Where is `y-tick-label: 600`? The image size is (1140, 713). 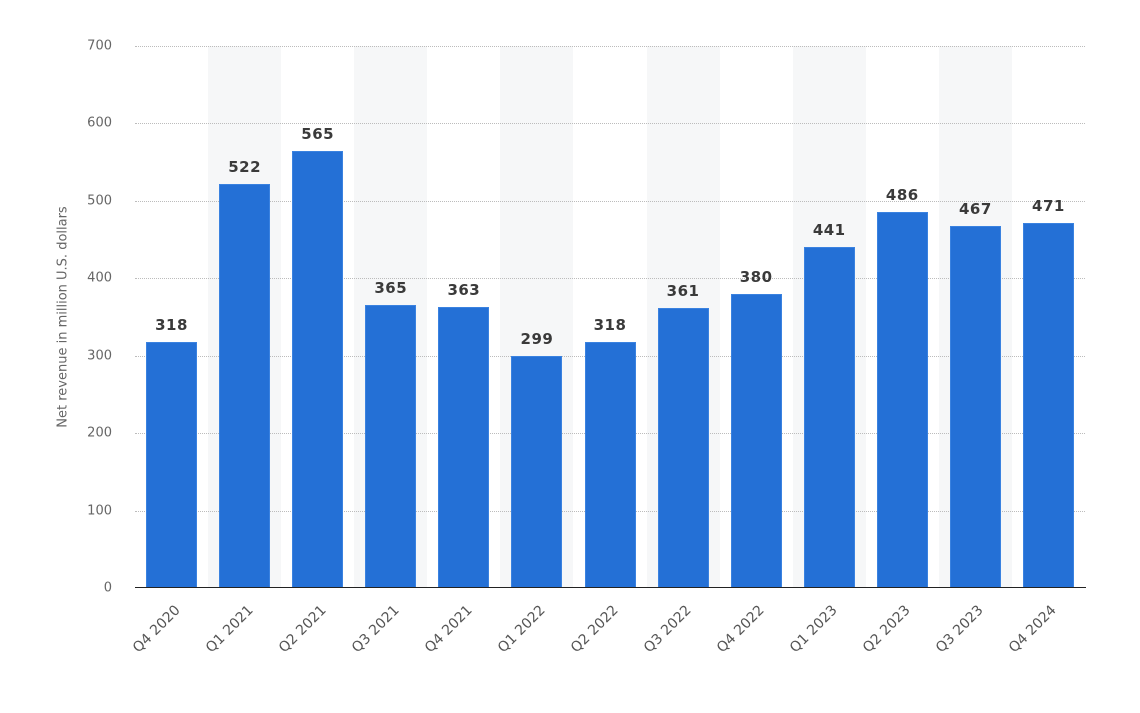 y-tick-label: 600 is located at coordinates (99, 123).